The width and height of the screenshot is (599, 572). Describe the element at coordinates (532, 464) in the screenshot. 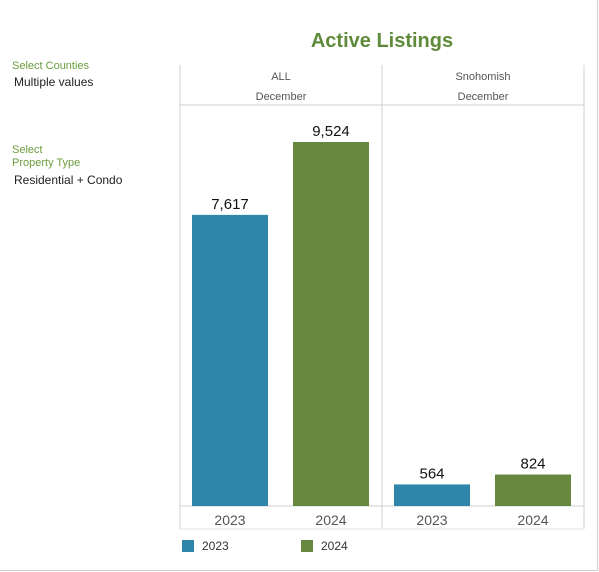

I see `data-label-snohomish-2024: 824` at that location.